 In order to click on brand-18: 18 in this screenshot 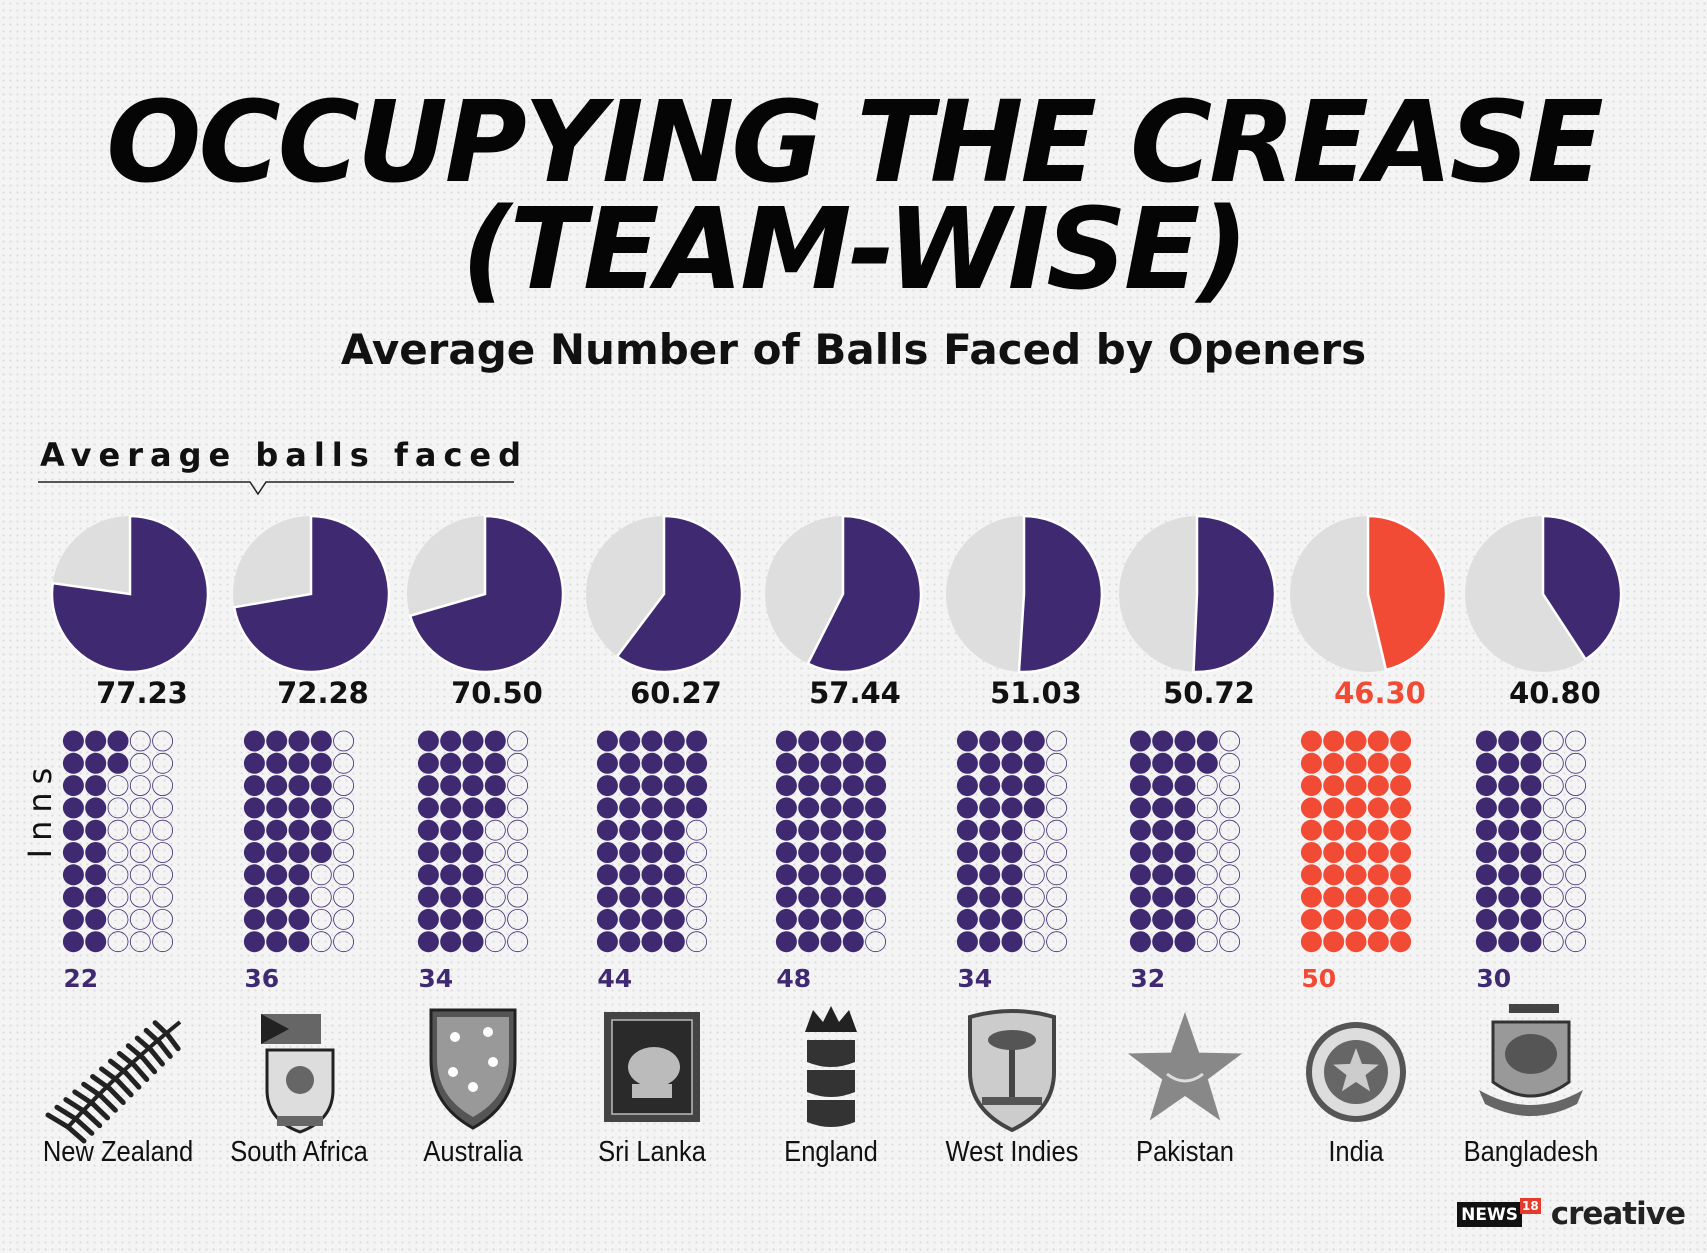, I will do `click(1530, 1206)`.